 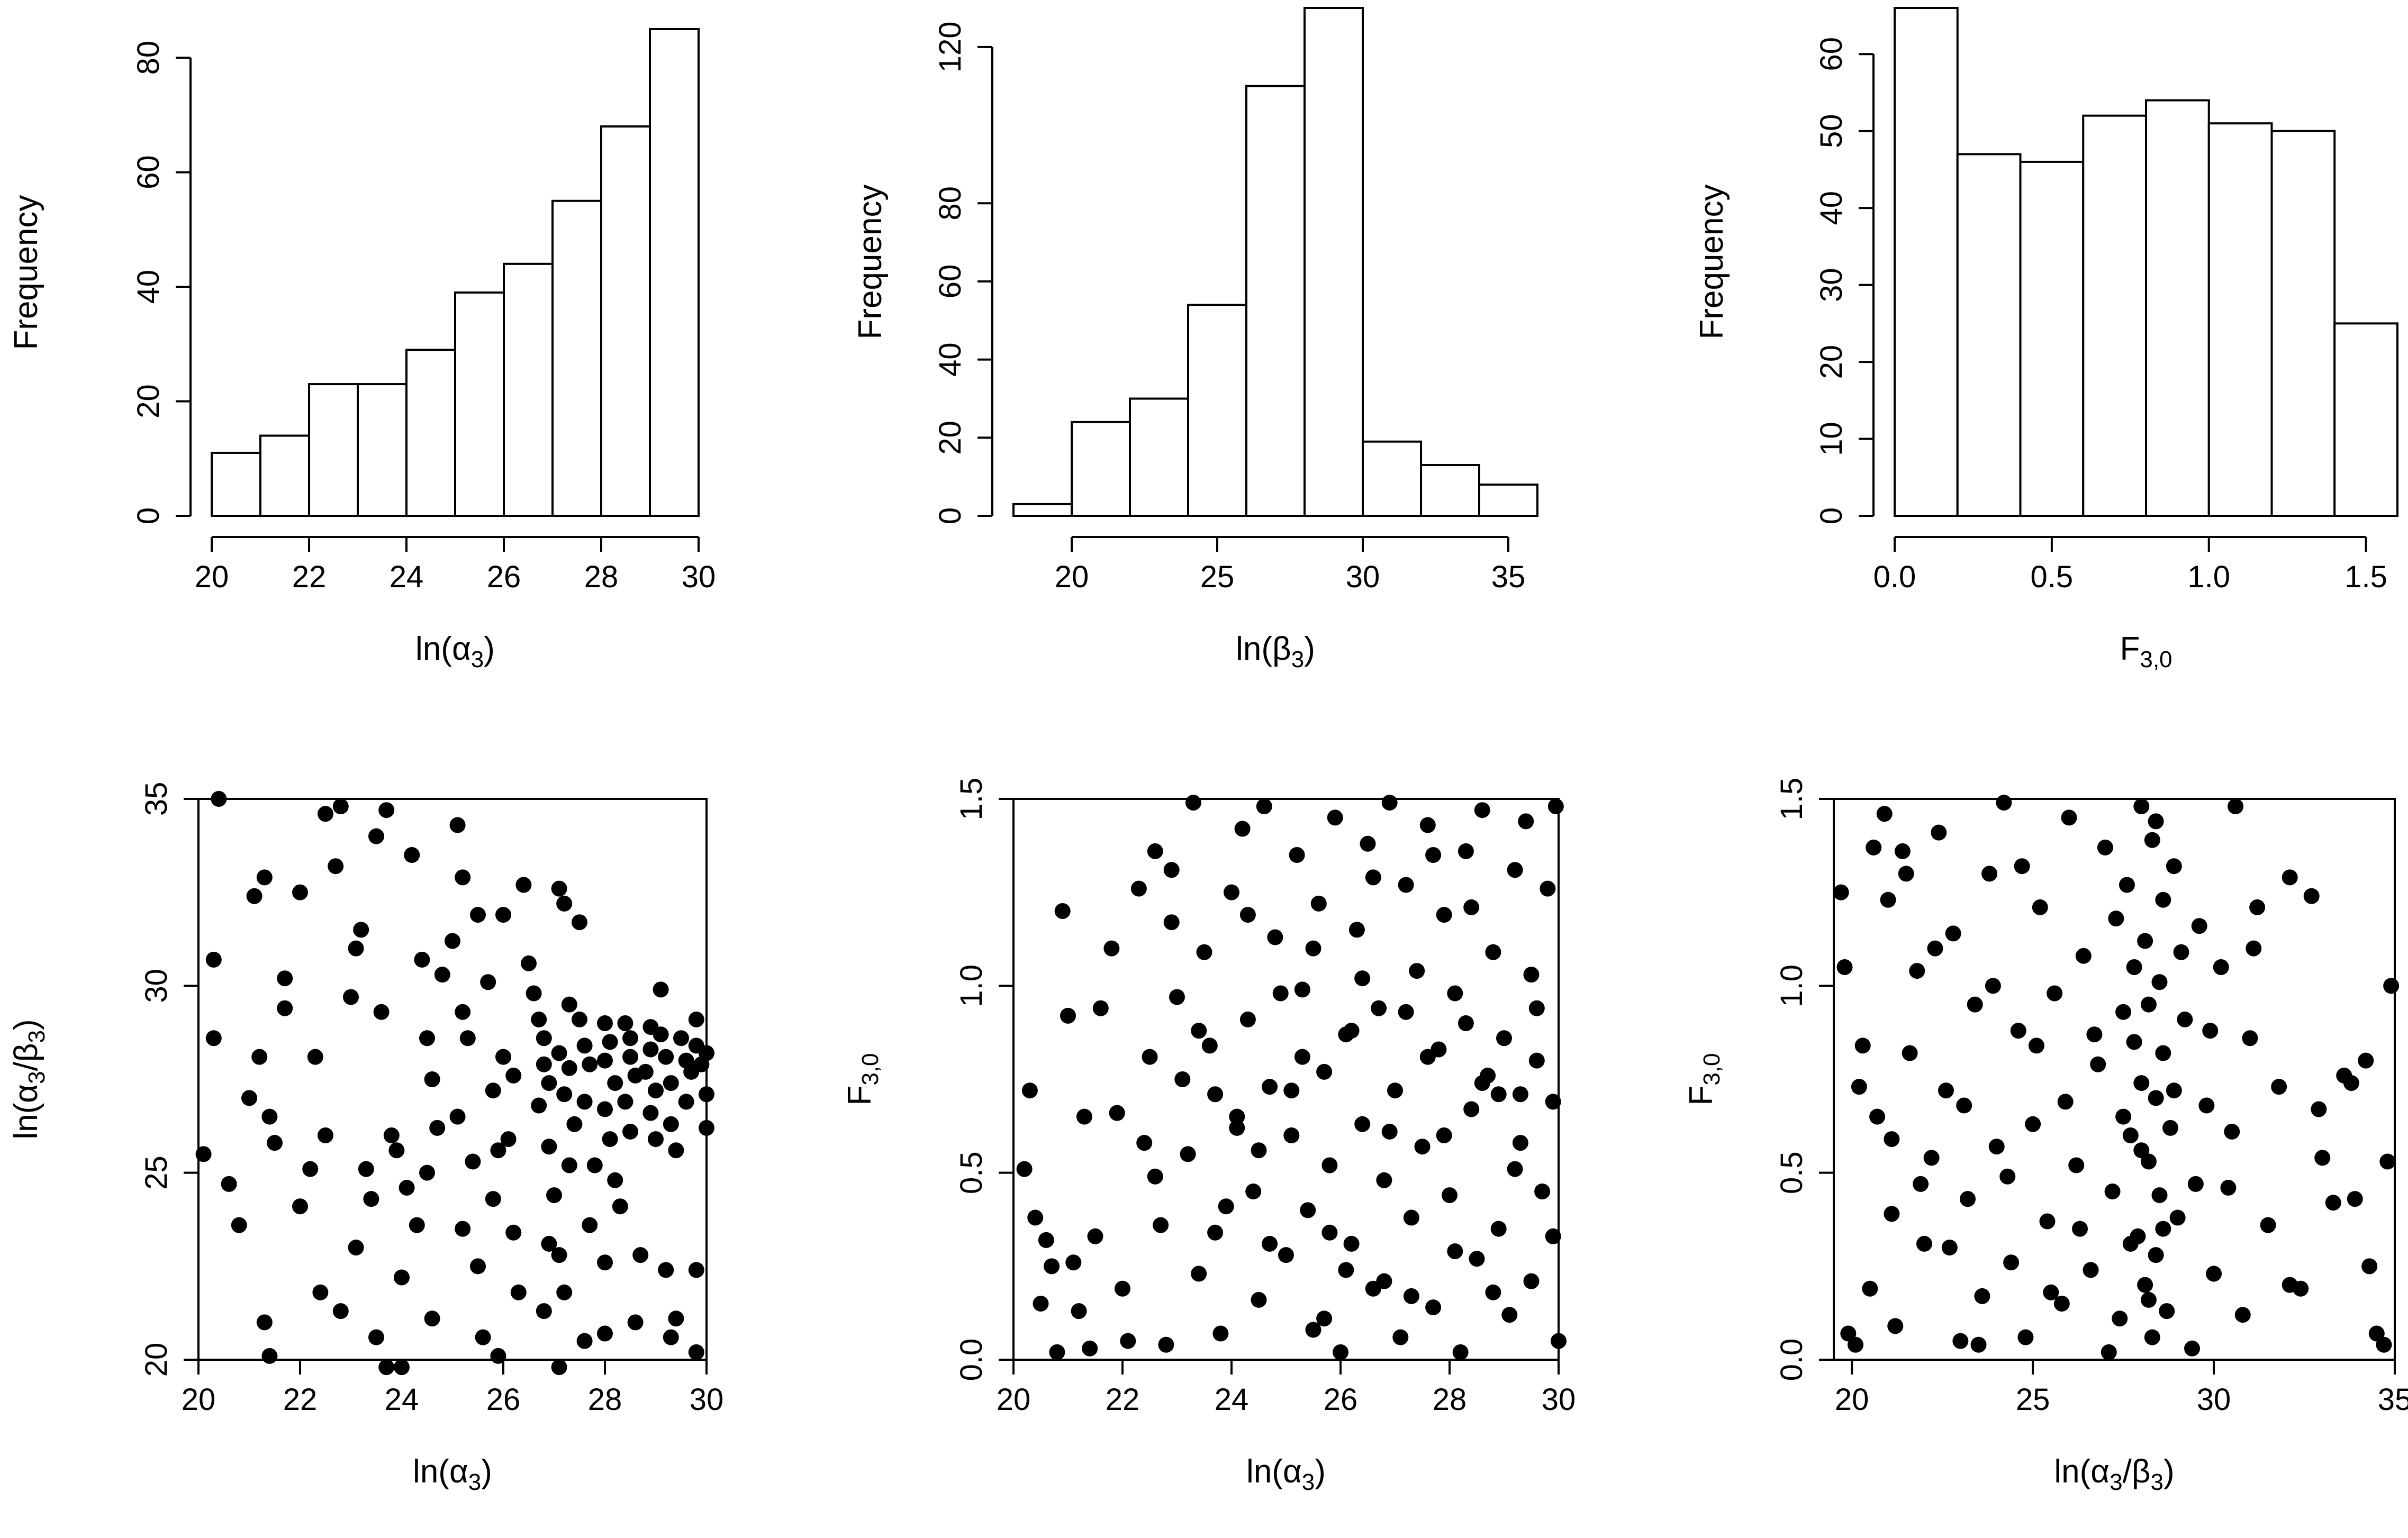 I want to click on x-tick-label: 30, so click(x=699, y=577).